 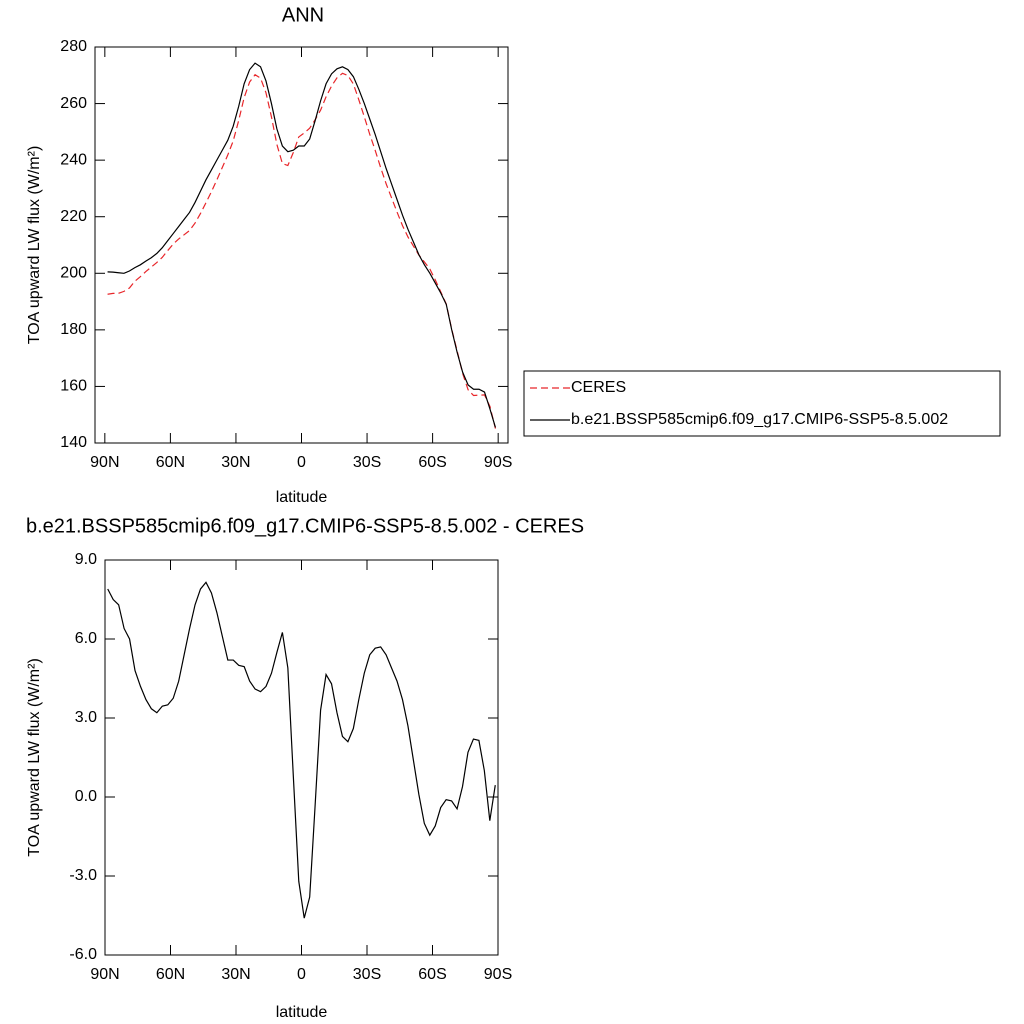 What do you see at coordinates (83, 875) in the screenshot?
I see `y-tick-label: -3.0` at bounding box center [83, 875].